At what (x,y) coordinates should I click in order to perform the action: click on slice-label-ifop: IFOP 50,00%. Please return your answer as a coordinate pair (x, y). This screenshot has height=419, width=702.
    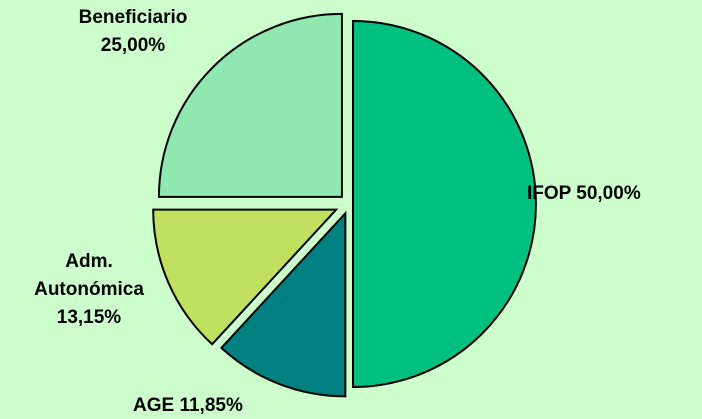
    Looking at the image, I should click on (584, 193).